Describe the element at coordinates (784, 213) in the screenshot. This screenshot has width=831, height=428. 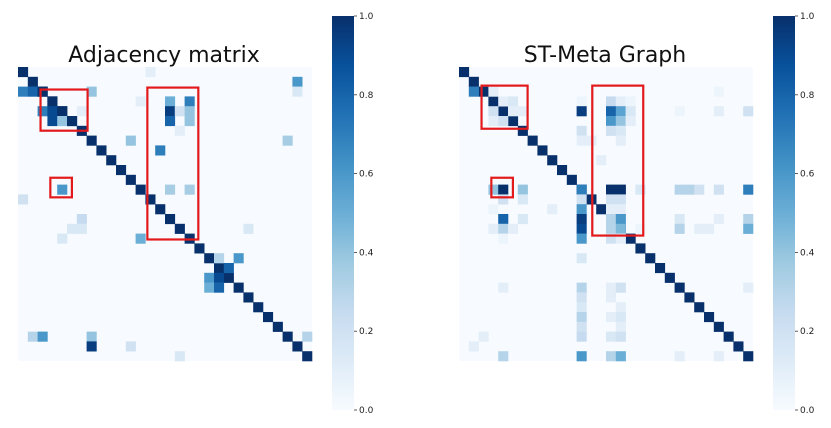
I see `colorbar-gradient` at that location.